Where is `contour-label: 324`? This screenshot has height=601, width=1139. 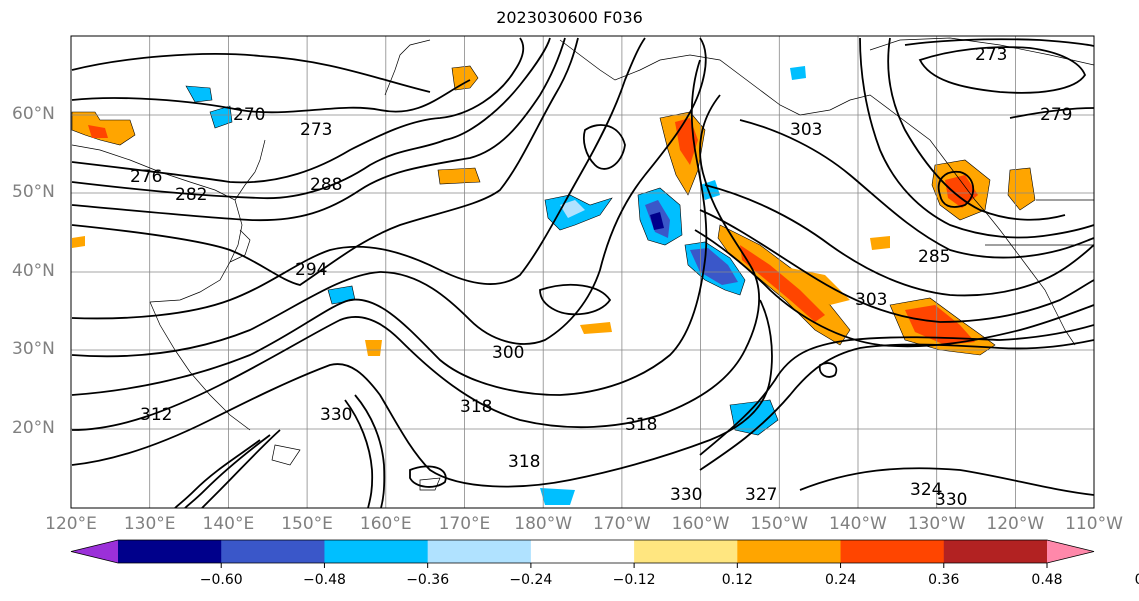
contour-label: 324 is located at coordinates (926, 490).